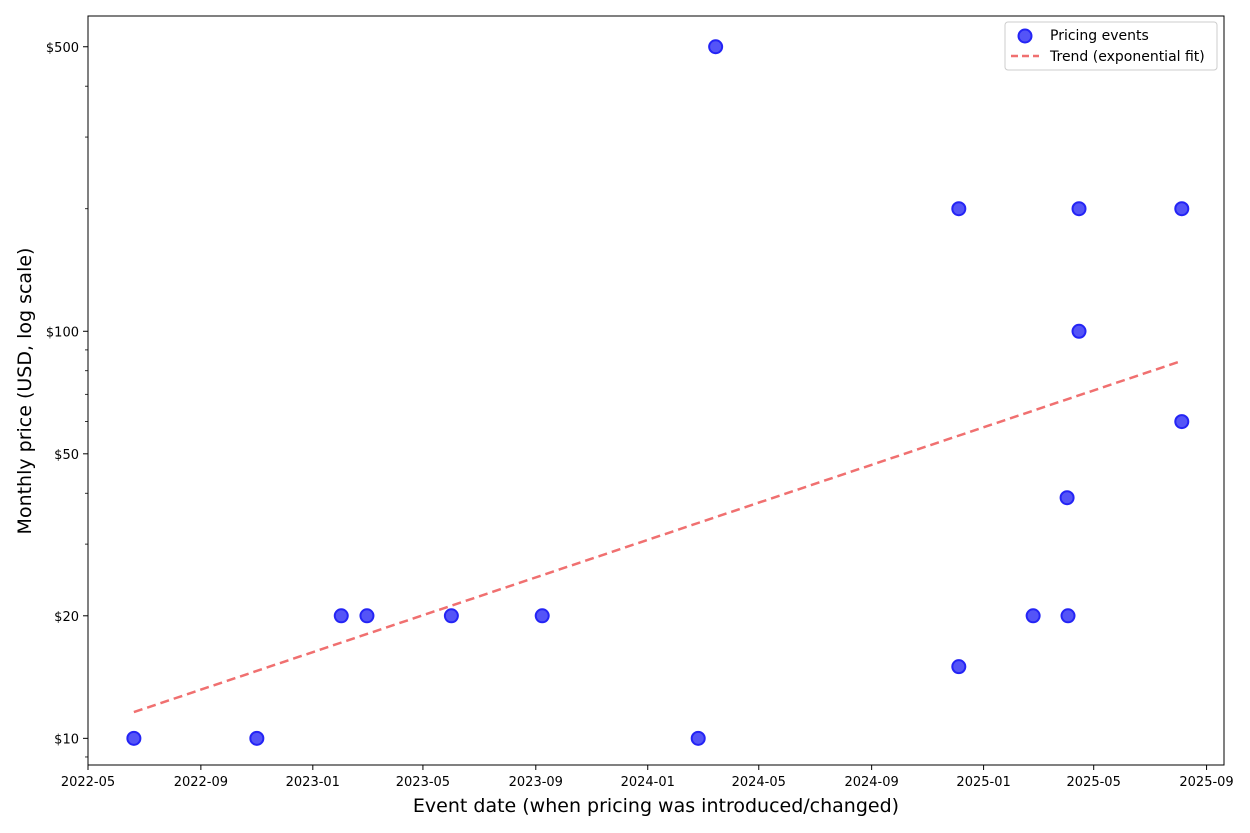 Image resolution: width=1250 pixels, height=833 pixels. I want to click on x-tick-label: 2022-05, so click(88, 782).